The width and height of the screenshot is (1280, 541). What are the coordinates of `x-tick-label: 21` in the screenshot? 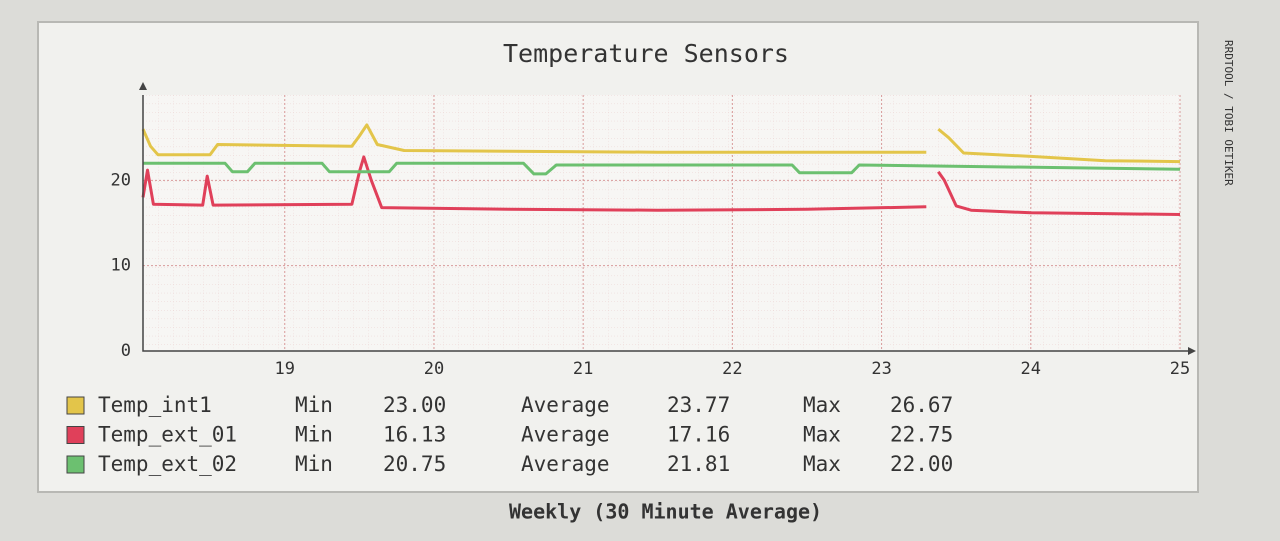 It's located at (583, 369).